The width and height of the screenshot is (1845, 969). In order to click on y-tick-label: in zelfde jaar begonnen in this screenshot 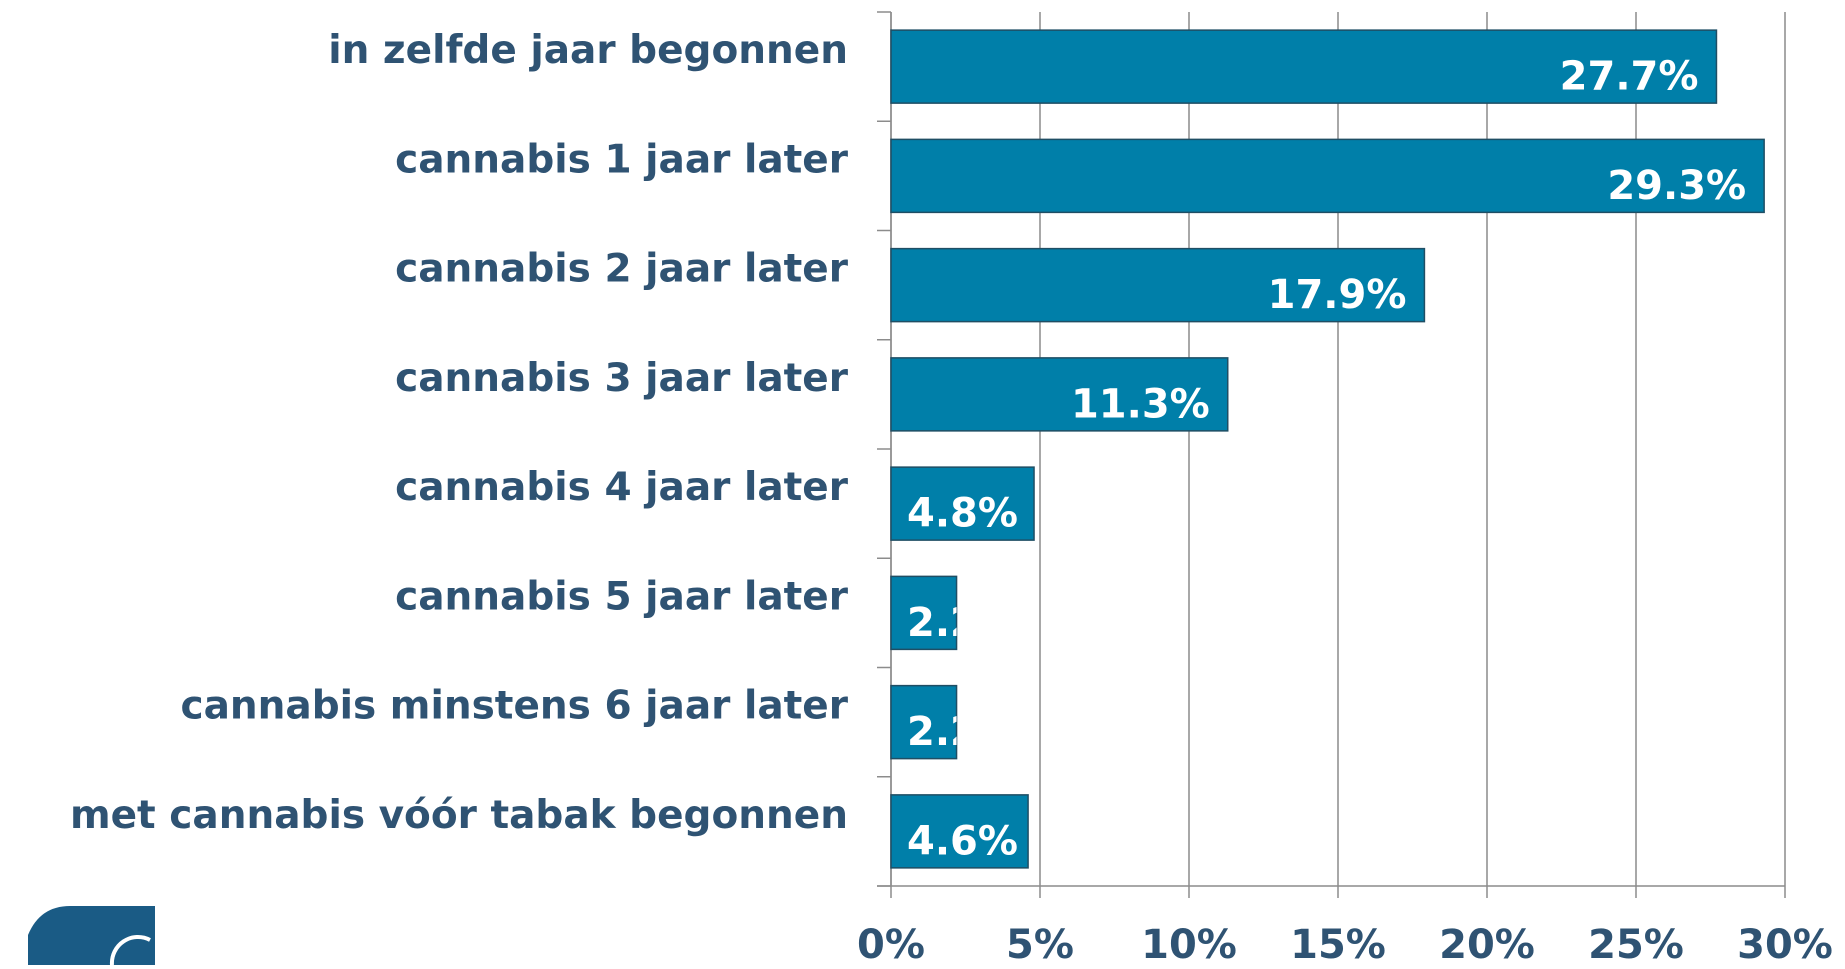, I will do `click(588, 50)`.